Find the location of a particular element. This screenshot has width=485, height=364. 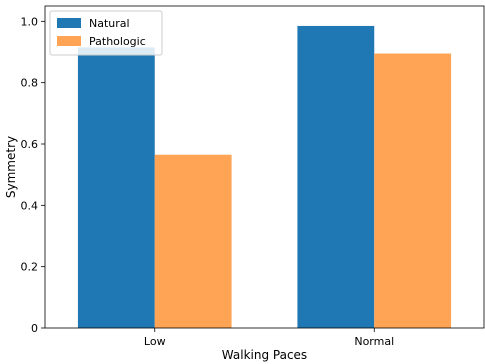

x-tick-label-low: Low is located at coordinates (155, 341).